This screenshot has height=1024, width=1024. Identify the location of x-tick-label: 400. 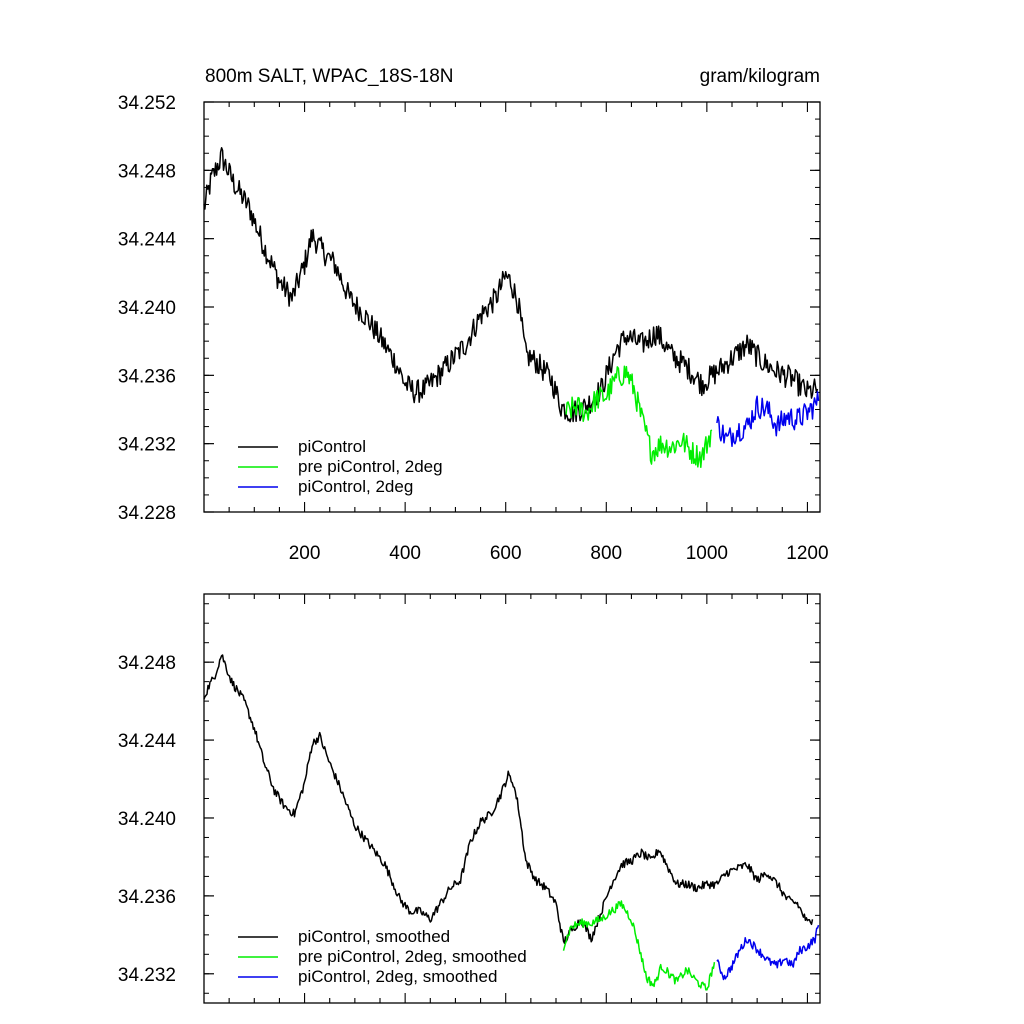
(405, 553).